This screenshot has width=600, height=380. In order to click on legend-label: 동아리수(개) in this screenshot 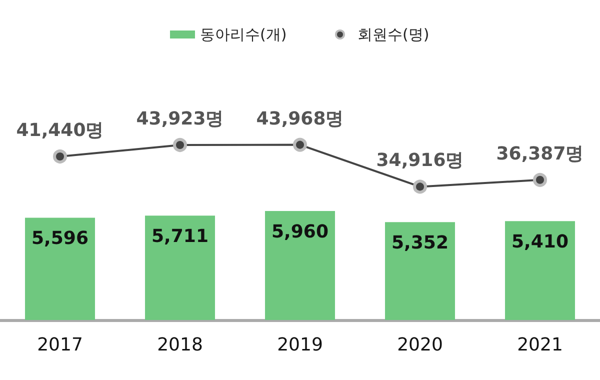, I will do `click(243, 35)`.